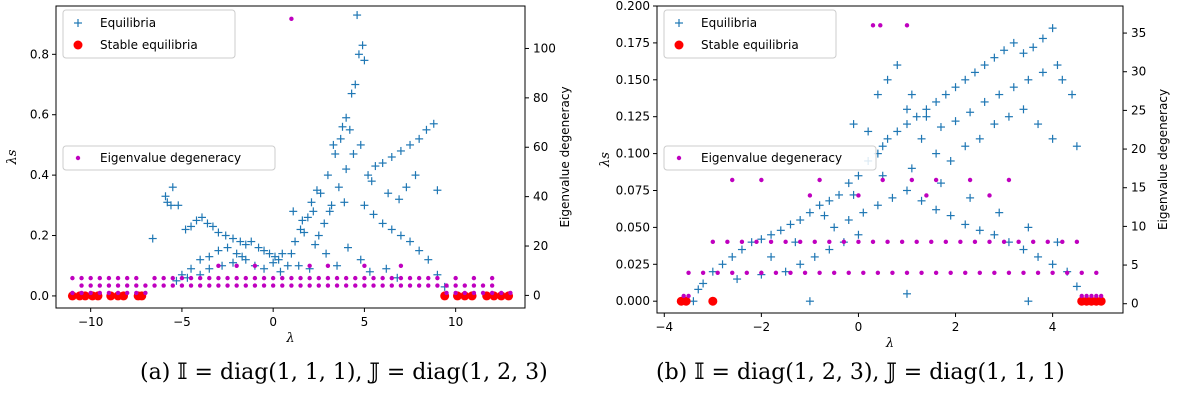  I want to click on y2-tick-label: 80, so click(540, 98).